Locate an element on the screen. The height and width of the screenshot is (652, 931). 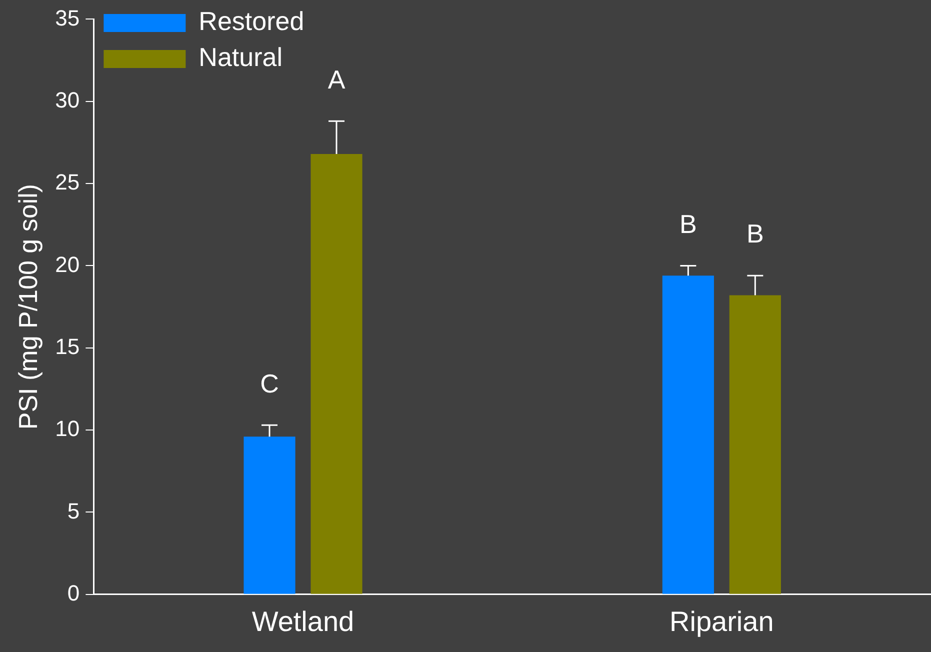
y-tick-label: 5 is located at coordinates (73, 511).